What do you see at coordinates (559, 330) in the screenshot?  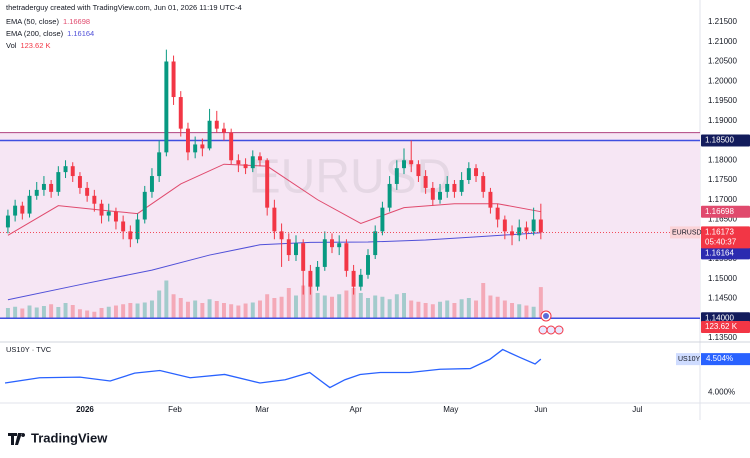 I see `flag-icon` at bounding box center [559, 330].